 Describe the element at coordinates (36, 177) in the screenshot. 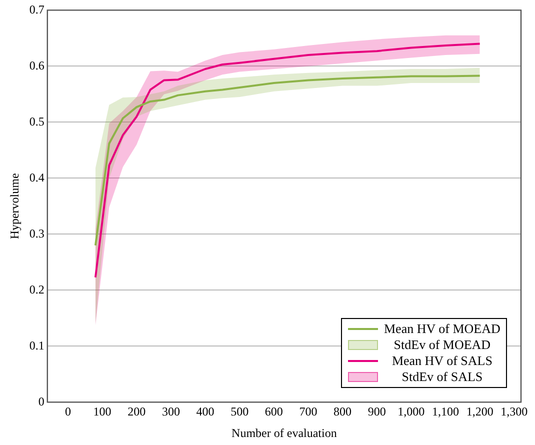

I see `y-tick-label: 0.4` at that location.